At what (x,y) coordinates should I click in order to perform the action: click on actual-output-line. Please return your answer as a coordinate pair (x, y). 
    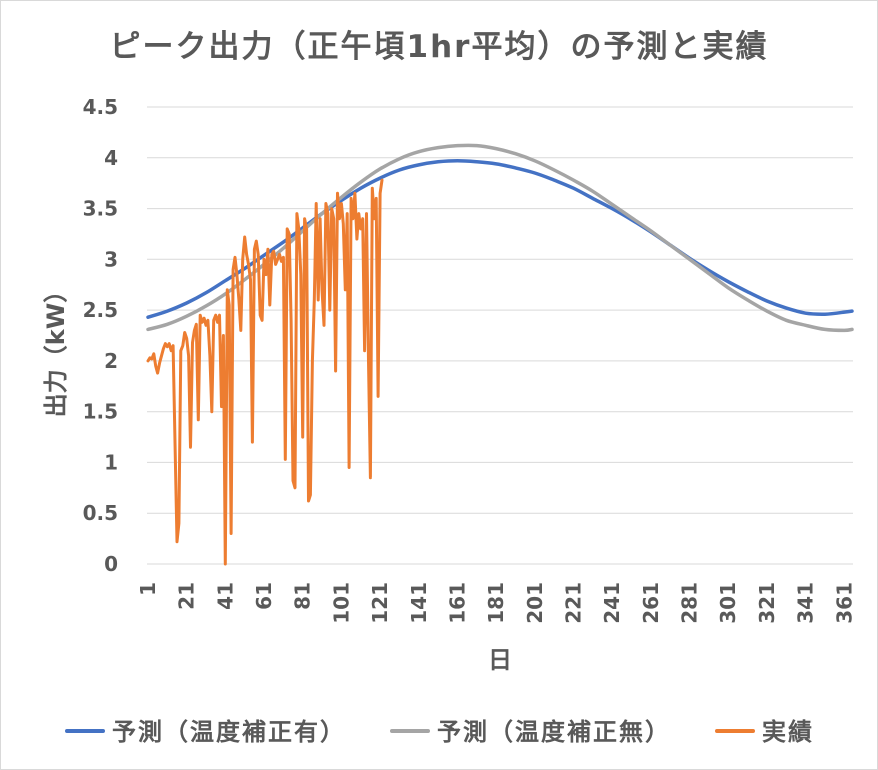
    Looking at the image, I should click on (265, 372).